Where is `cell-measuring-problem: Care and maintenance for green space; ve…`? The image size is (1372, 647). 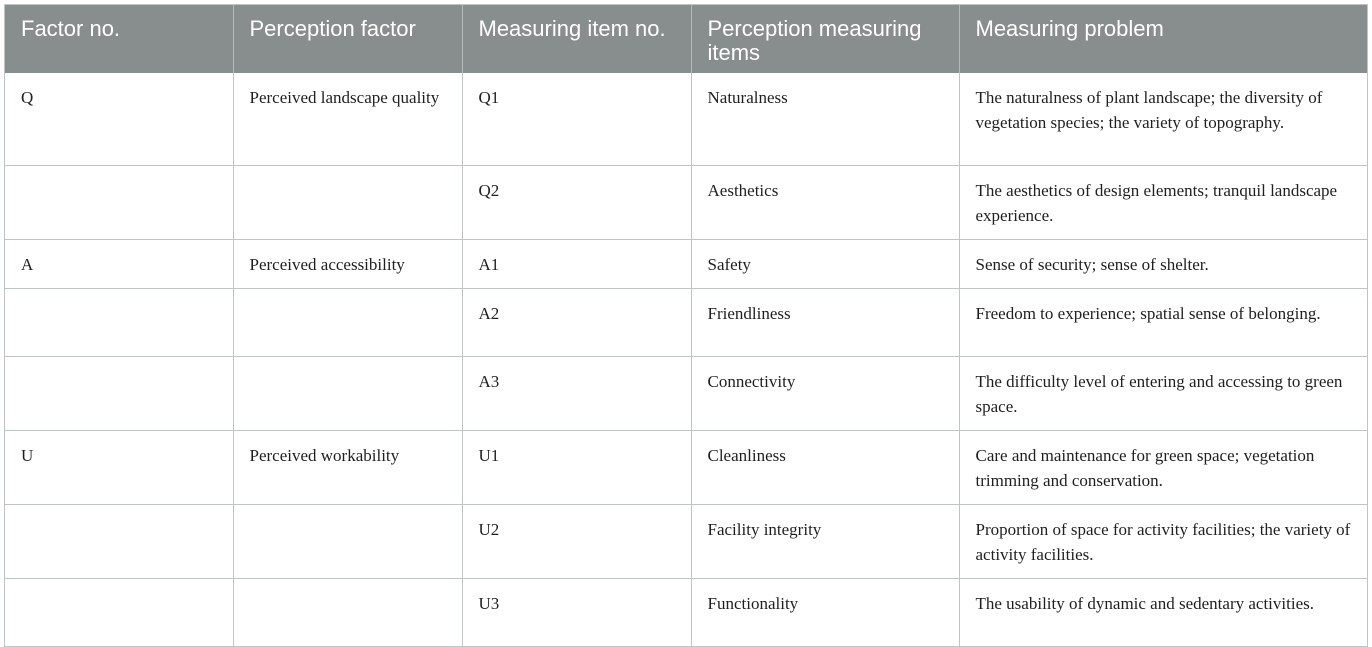 cell-measuring-problem: Care and maintenance for green space; ve… is located at coordinates (1162, 466).